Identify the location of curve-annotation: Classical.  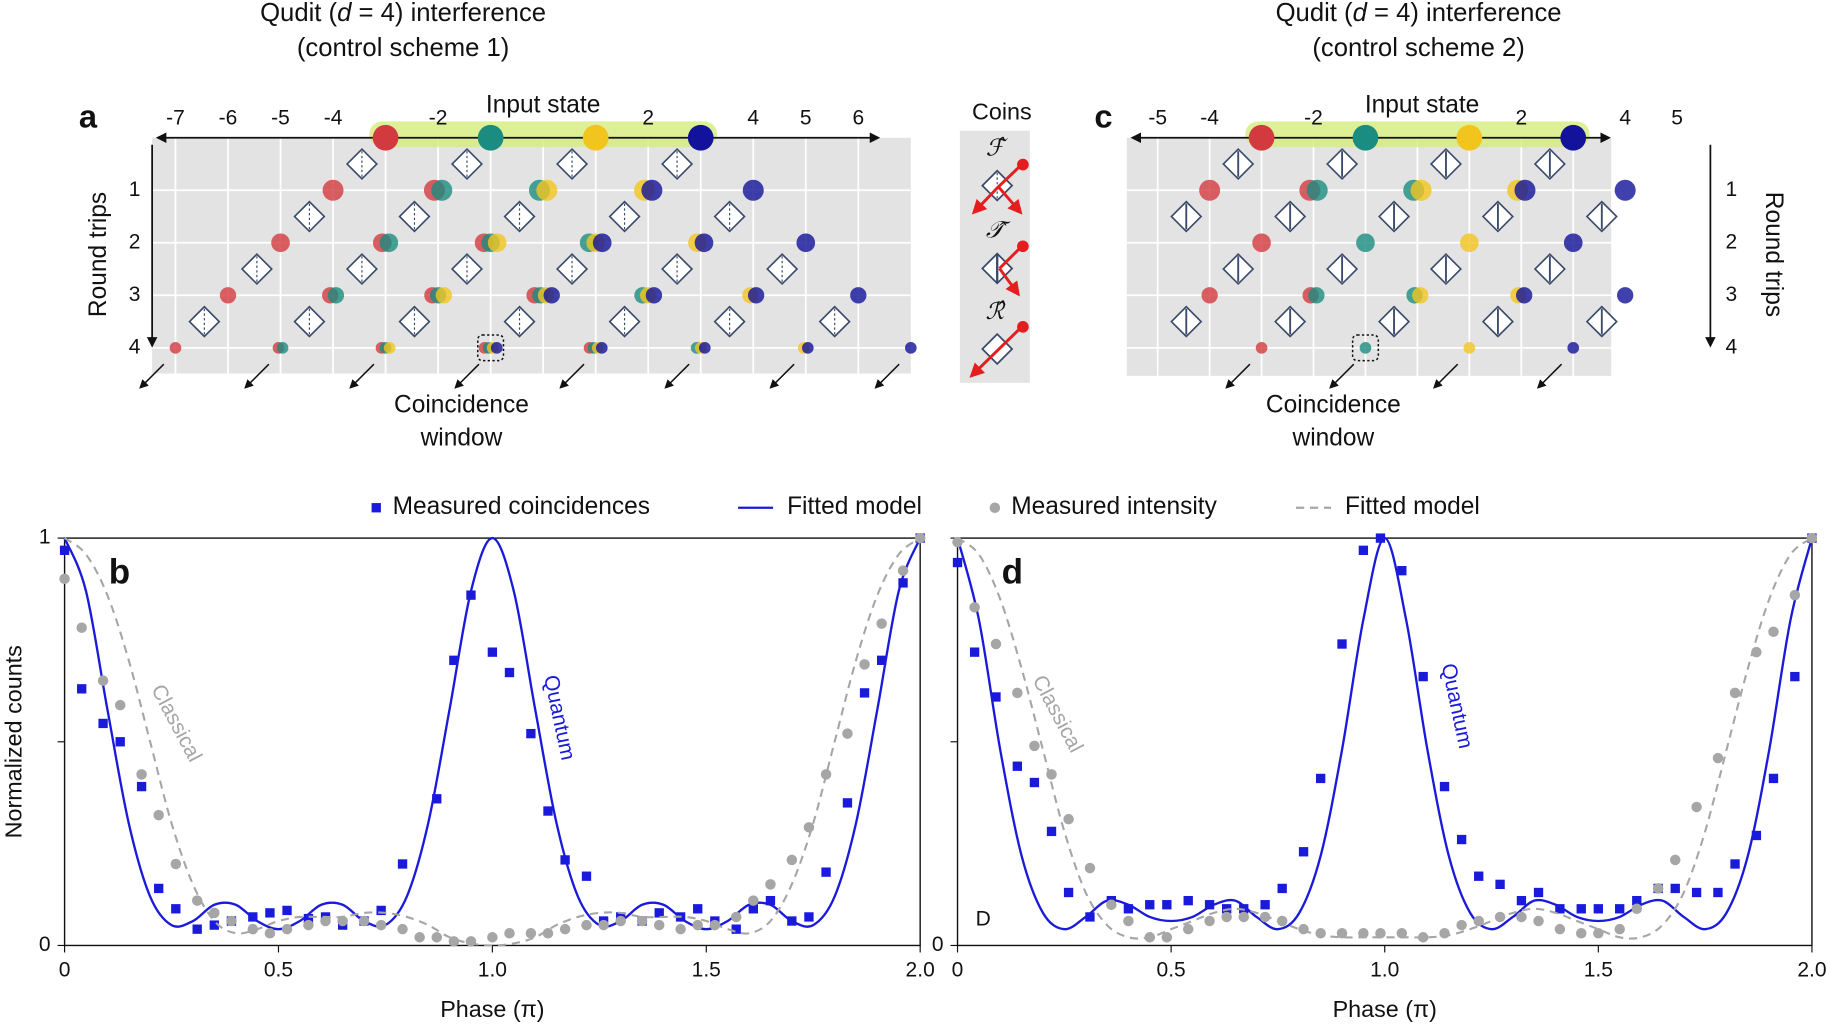
(176, 723).